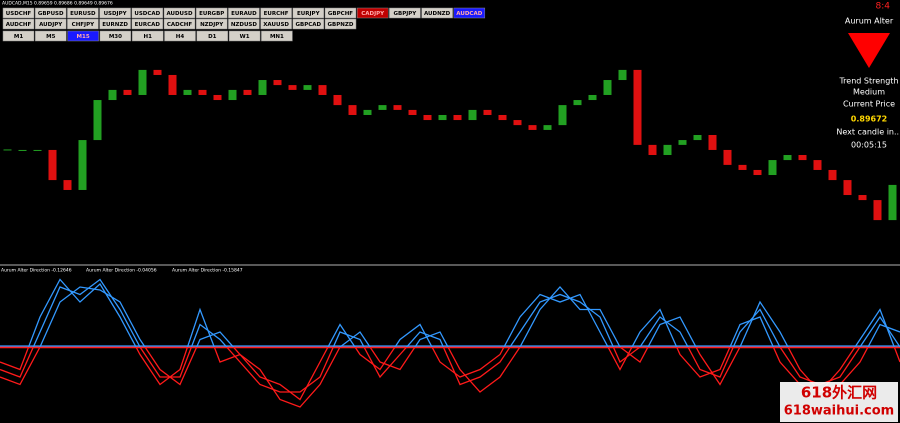 The width and height of the screenshot is (900, 423). I want to click on button-label: GBPCHF, so click(340, 14).